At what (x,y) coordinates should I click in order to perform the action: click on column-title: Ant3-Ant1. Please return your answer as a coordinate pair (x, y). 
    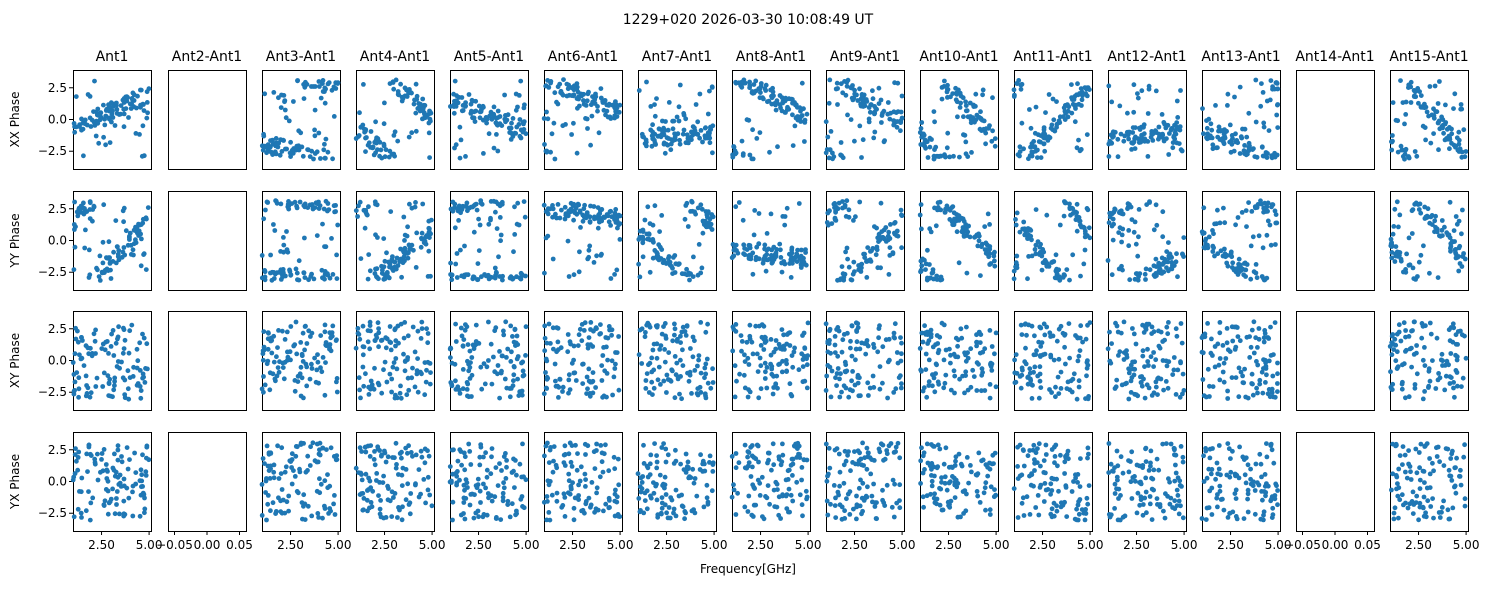
    Looking at the image, I should click on (301, 57).